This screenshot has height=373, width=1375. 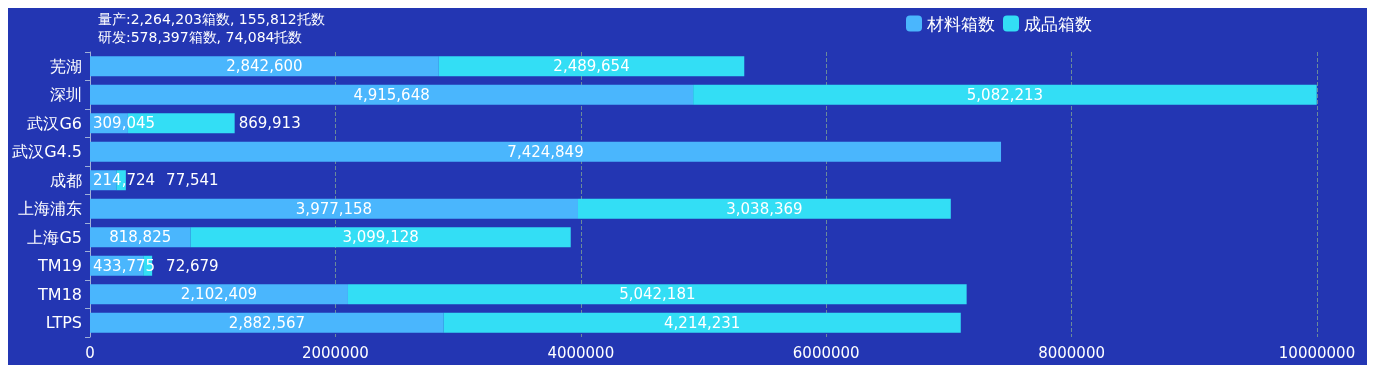 I want to click on data-label: 77,541, so click(x=192, y=180).